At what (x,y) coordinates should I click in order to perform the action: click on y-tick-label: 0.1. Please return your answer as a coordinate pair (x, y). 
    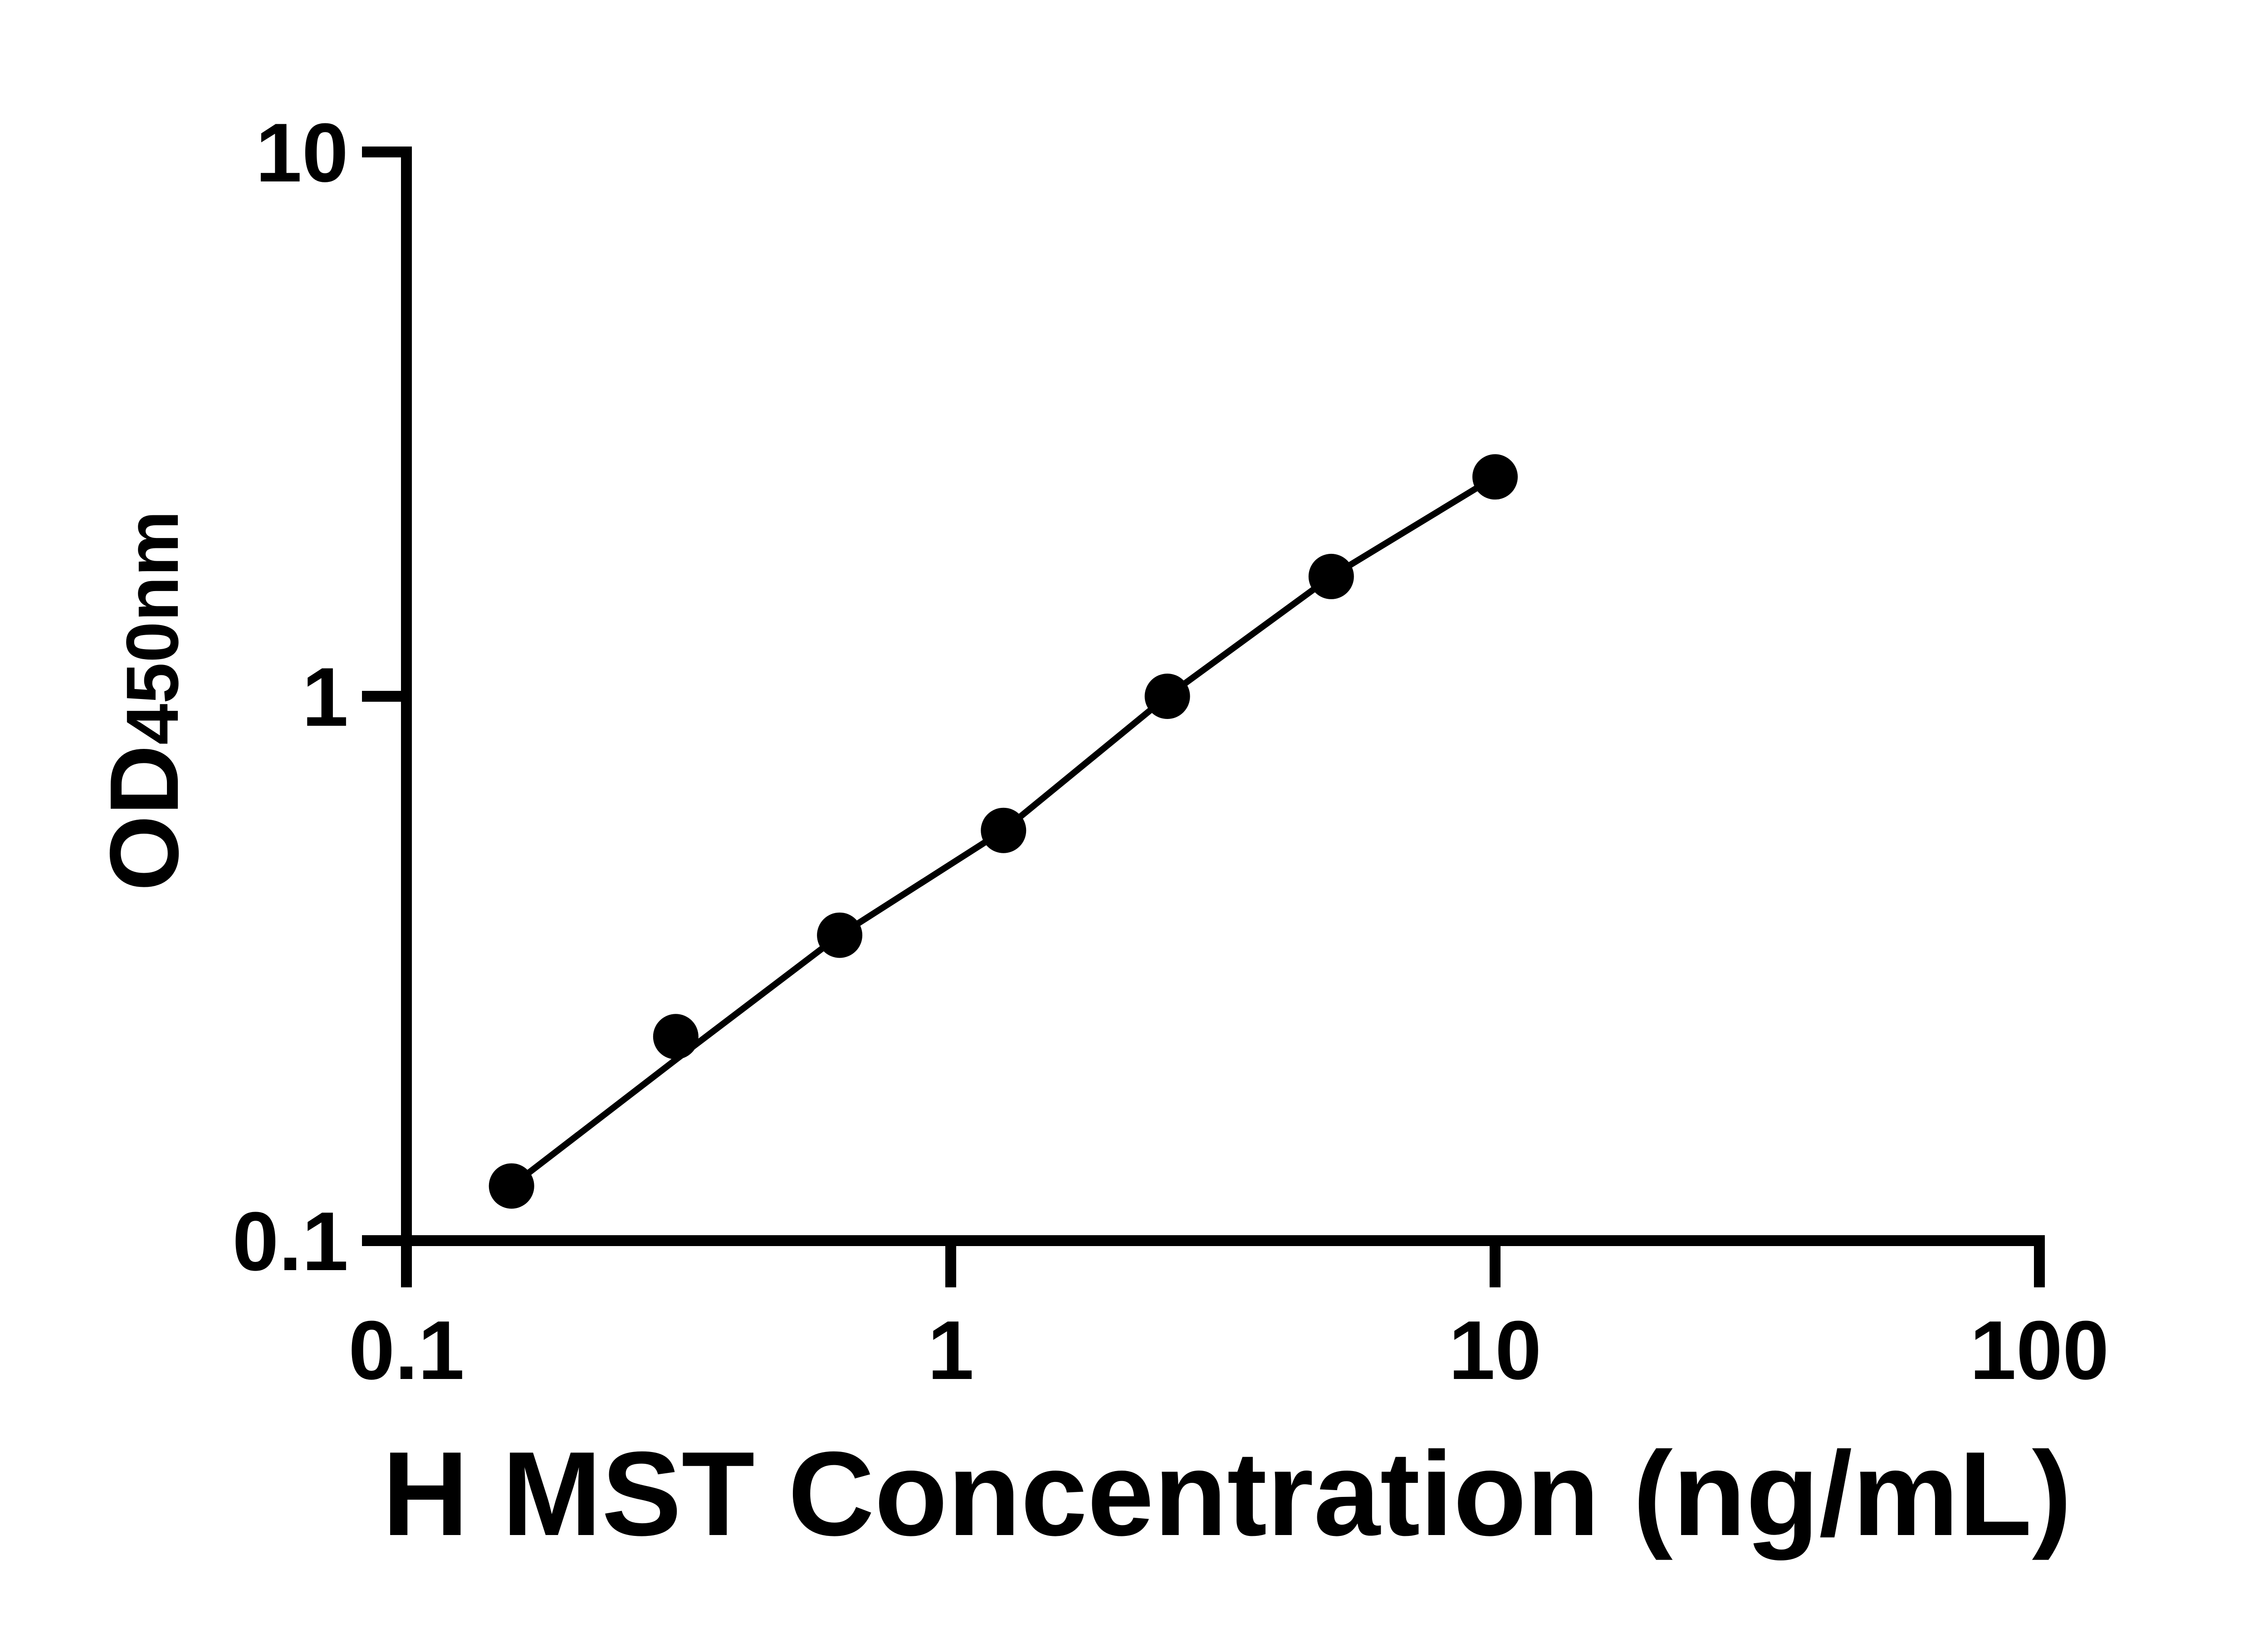
    Looking at the image, I should click on (290, 1241).